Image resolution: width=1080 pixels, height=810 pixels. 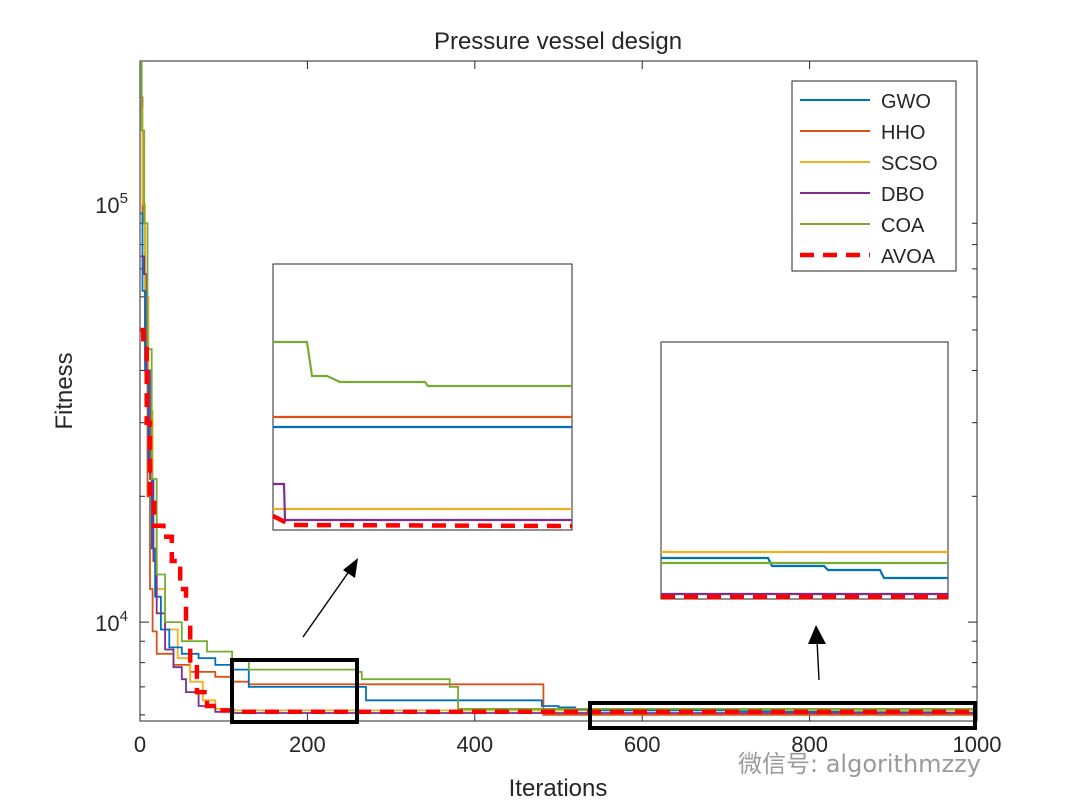 I want to click on x-tick-label: 1000, so click(x=977, y=744).